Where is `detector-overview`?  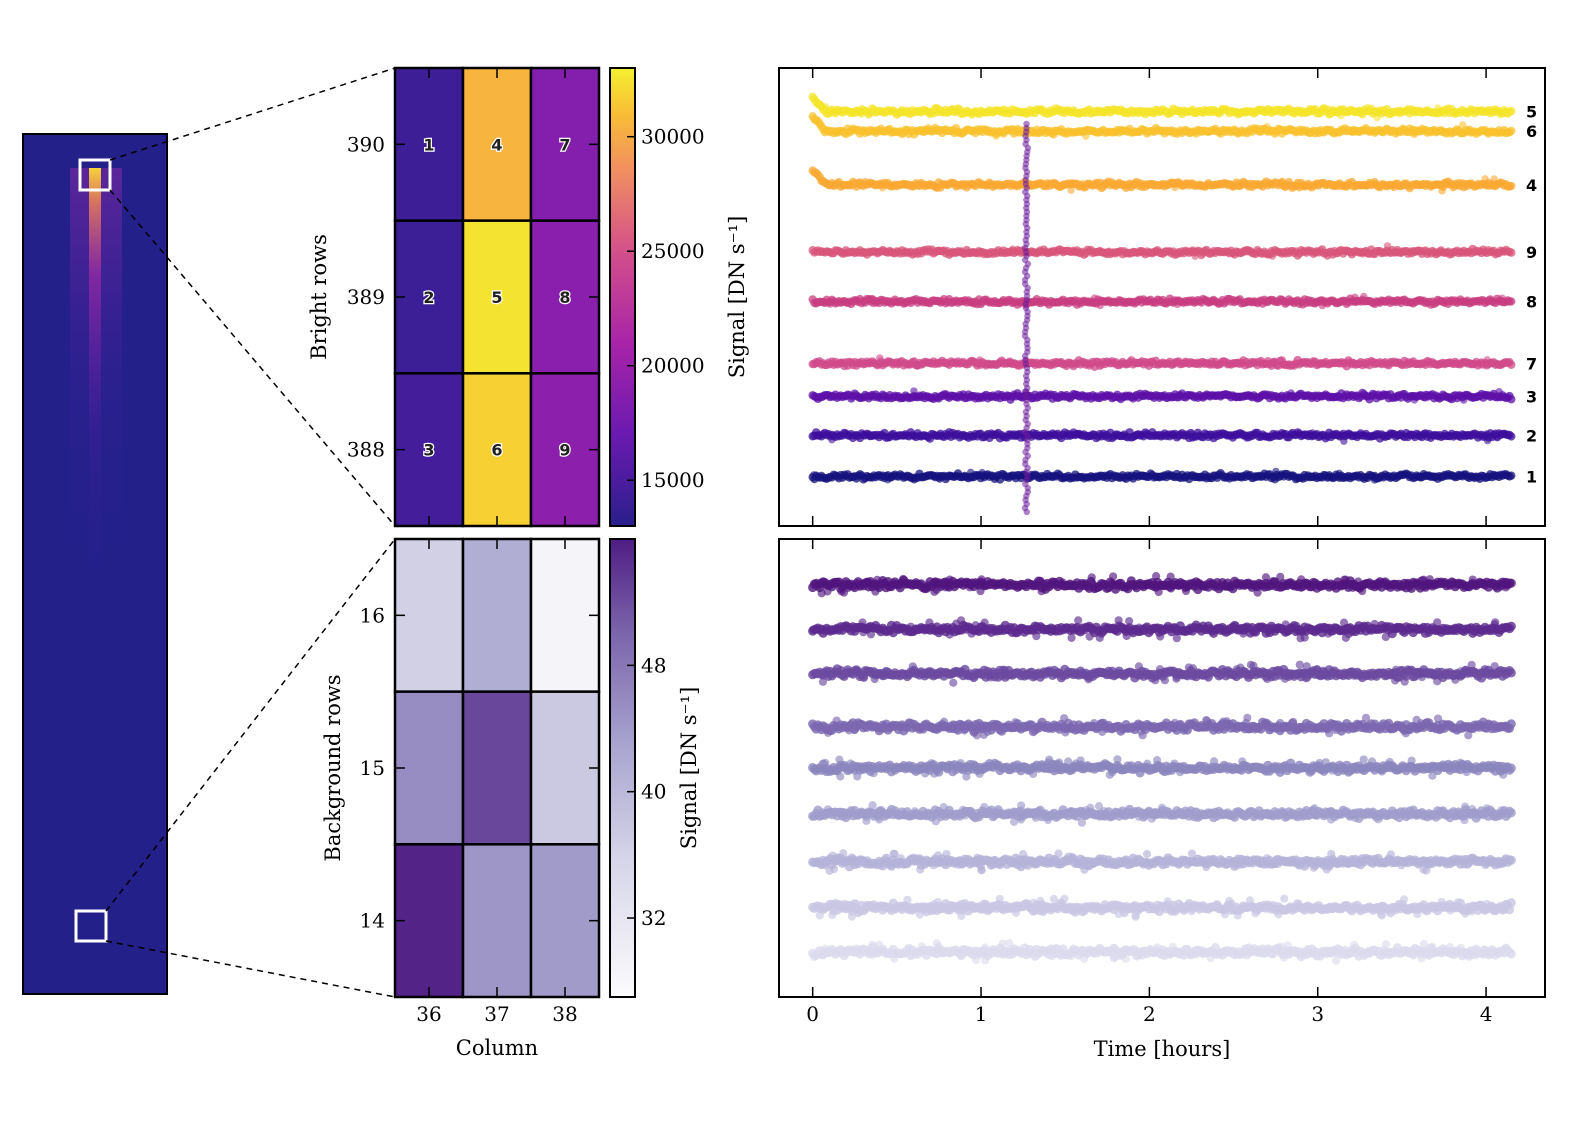
detector-overview is located at coordinates (95, 564).